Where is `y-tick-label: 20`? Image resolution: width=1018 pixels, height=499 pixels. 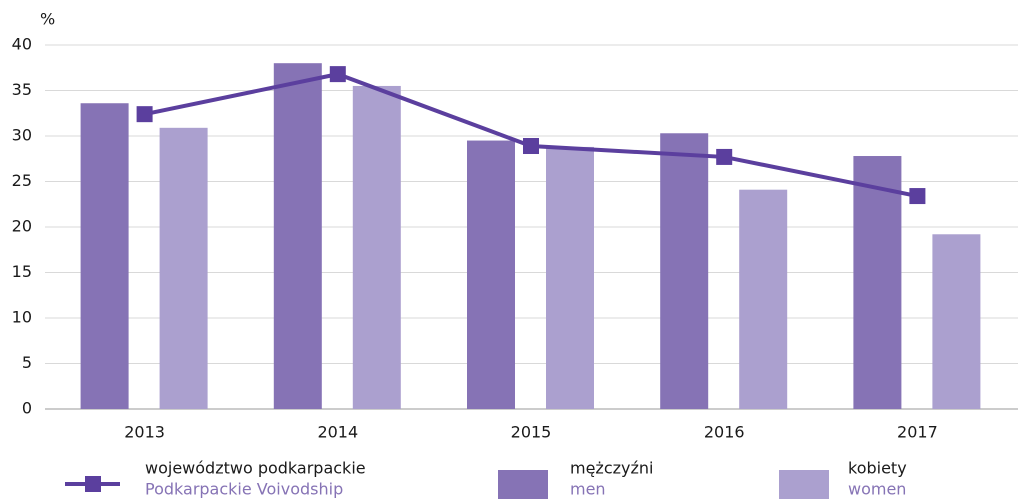
y-tick-label: 20 is located at coordinates (22, 226).